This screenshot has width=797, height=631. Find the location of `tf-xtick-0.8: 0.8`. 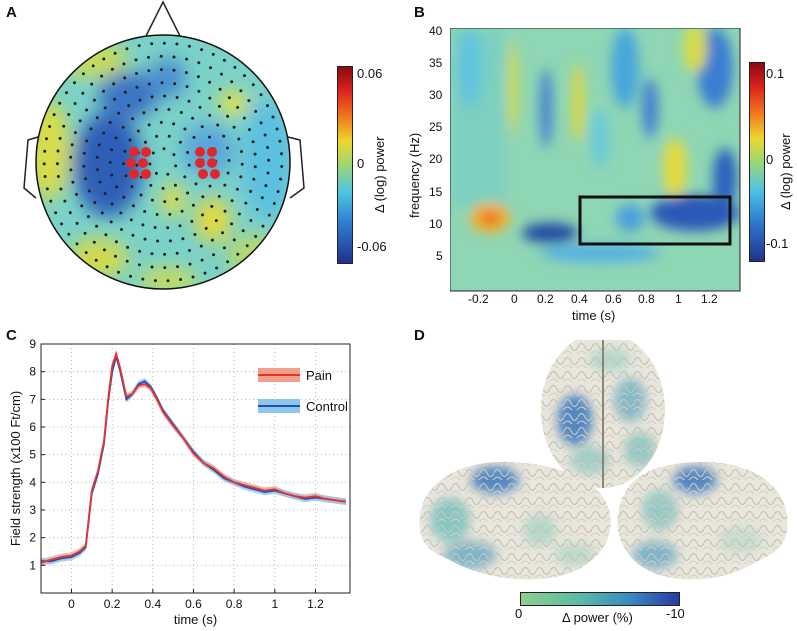

tf-xtick-0.8: 0.8 is located at coordinates (646, 299).